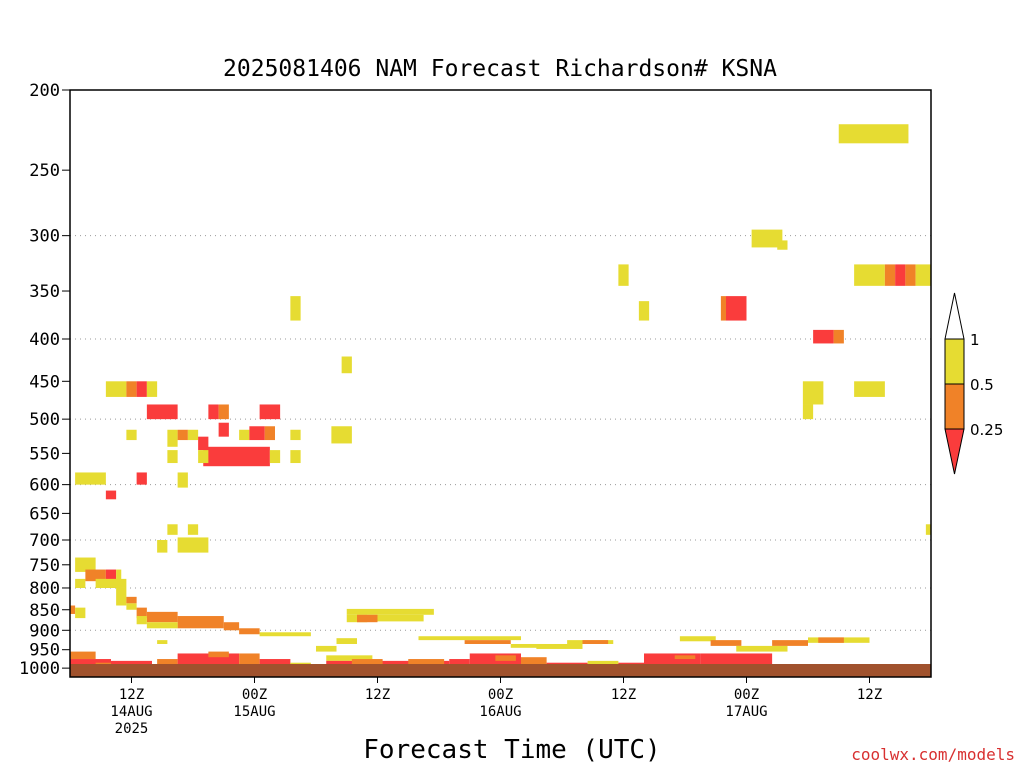 The image size is (1024, 768). I want to click on y-tick-label: 600, so click(44, 486).